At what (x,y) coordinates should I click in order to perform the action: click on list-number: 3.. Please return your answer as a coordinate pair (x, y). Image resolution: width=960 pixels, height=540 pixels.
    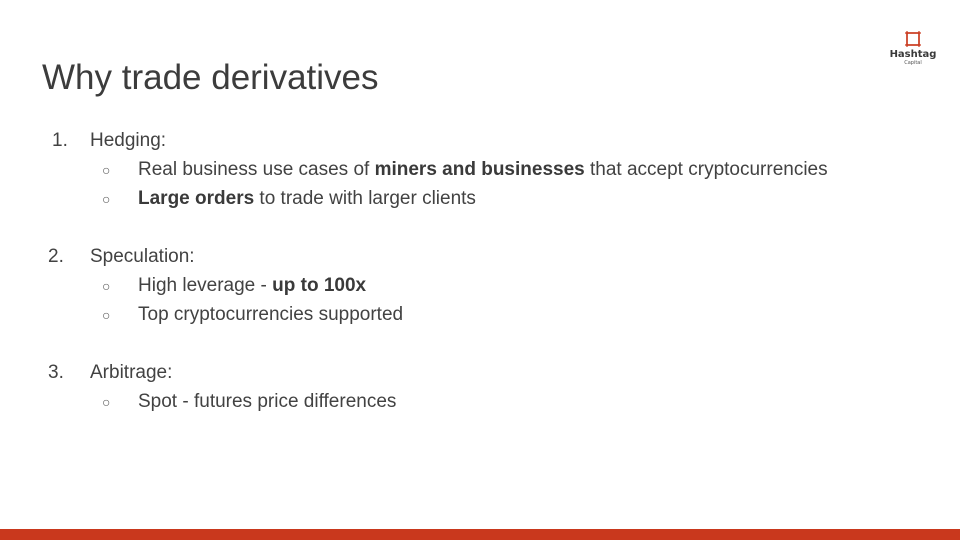
    Looking at the image, I should click on (56, 372).